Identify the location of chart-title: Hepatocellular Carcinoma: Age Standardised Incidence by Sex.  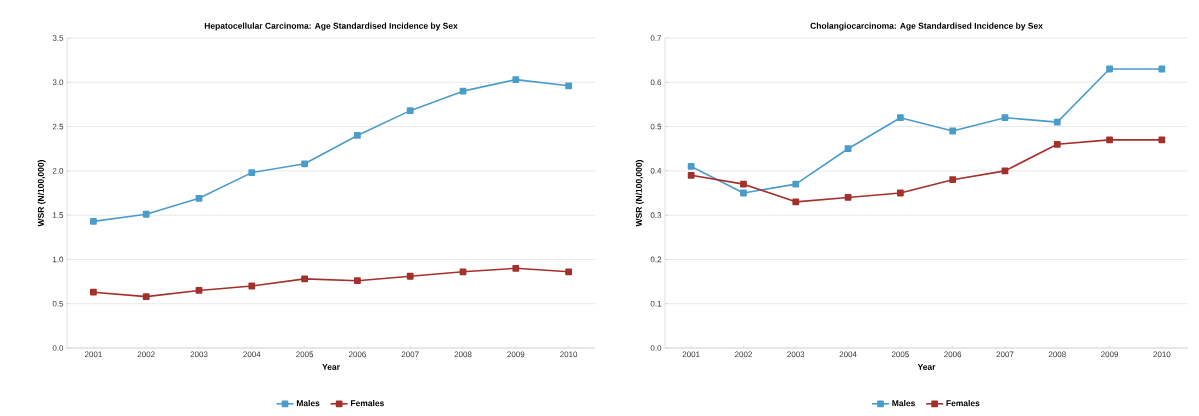
(331, 26).